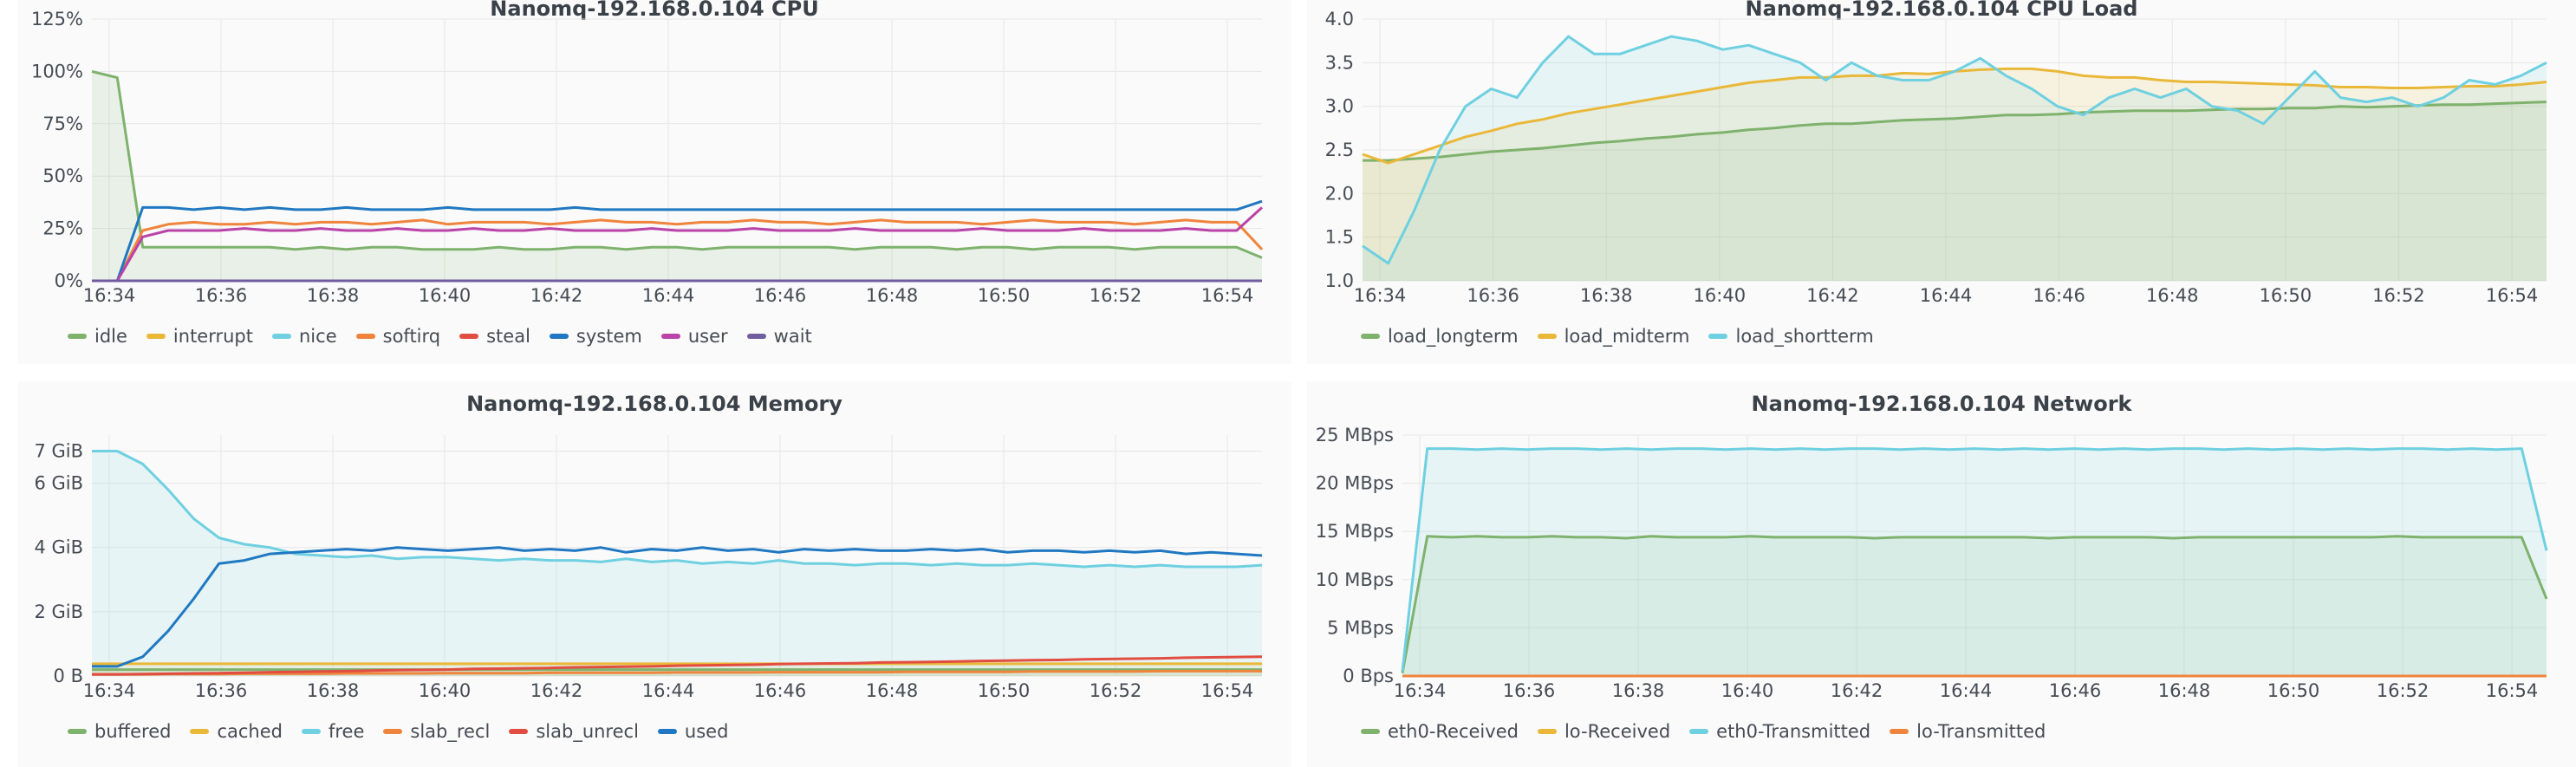 Image resolution: width=2576 pixels, height=767 pixels. What do you see at coordinates (1793, 731) in the screenshot?
I see `legend-label: eth0-Transmitted` at bounding box center [1793, 731].